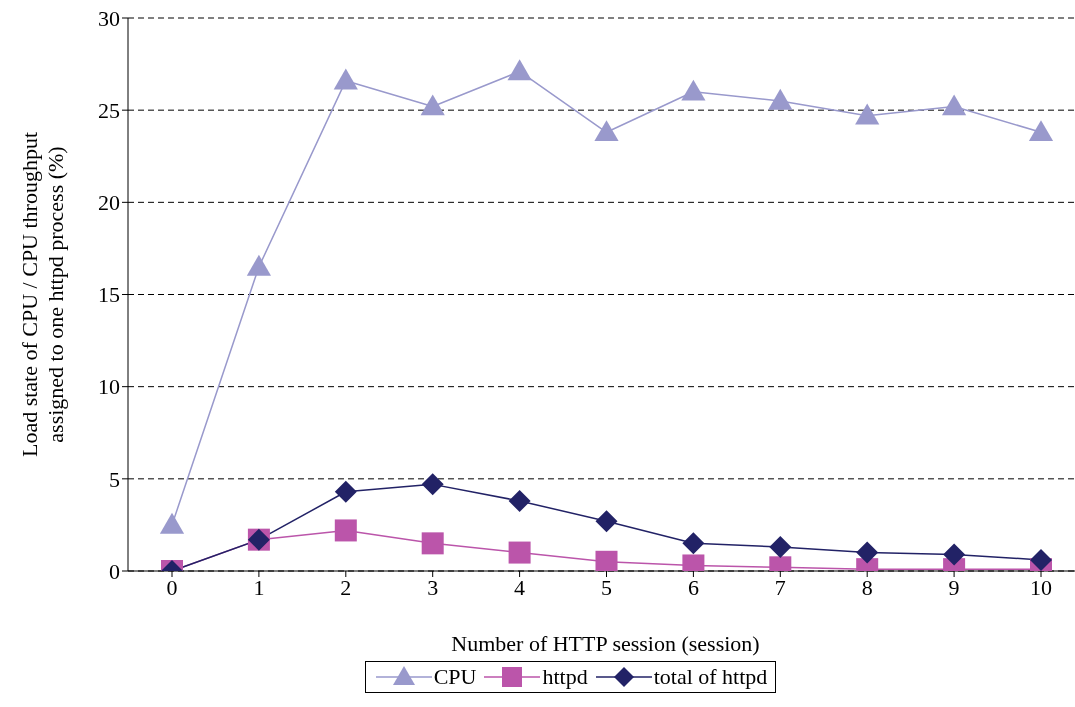  I want to click on y-tick-label: 20, so click(109, 203).